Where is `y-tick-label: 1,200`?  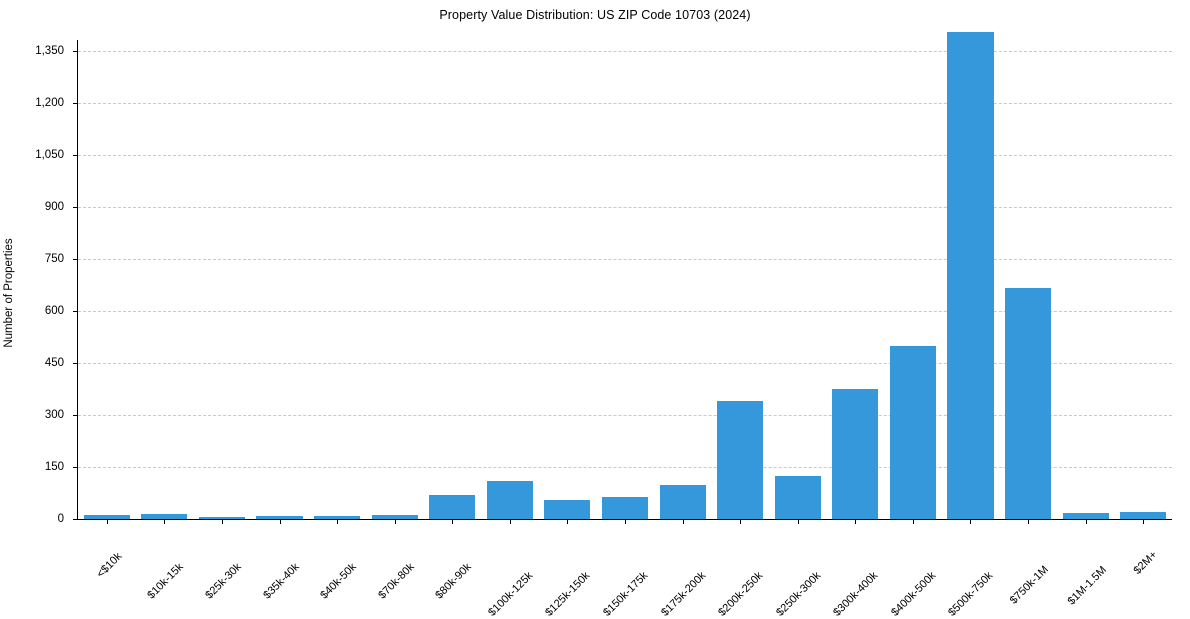
y-tick-label: 1,200 is located at coordinates (49, 103).